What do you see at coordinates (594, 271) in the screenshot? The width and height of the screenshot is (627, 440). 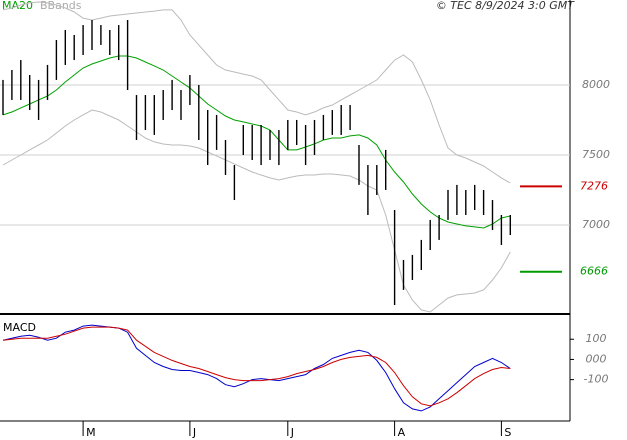 I see `level-label: 6666` at bounding box center [594, 271].